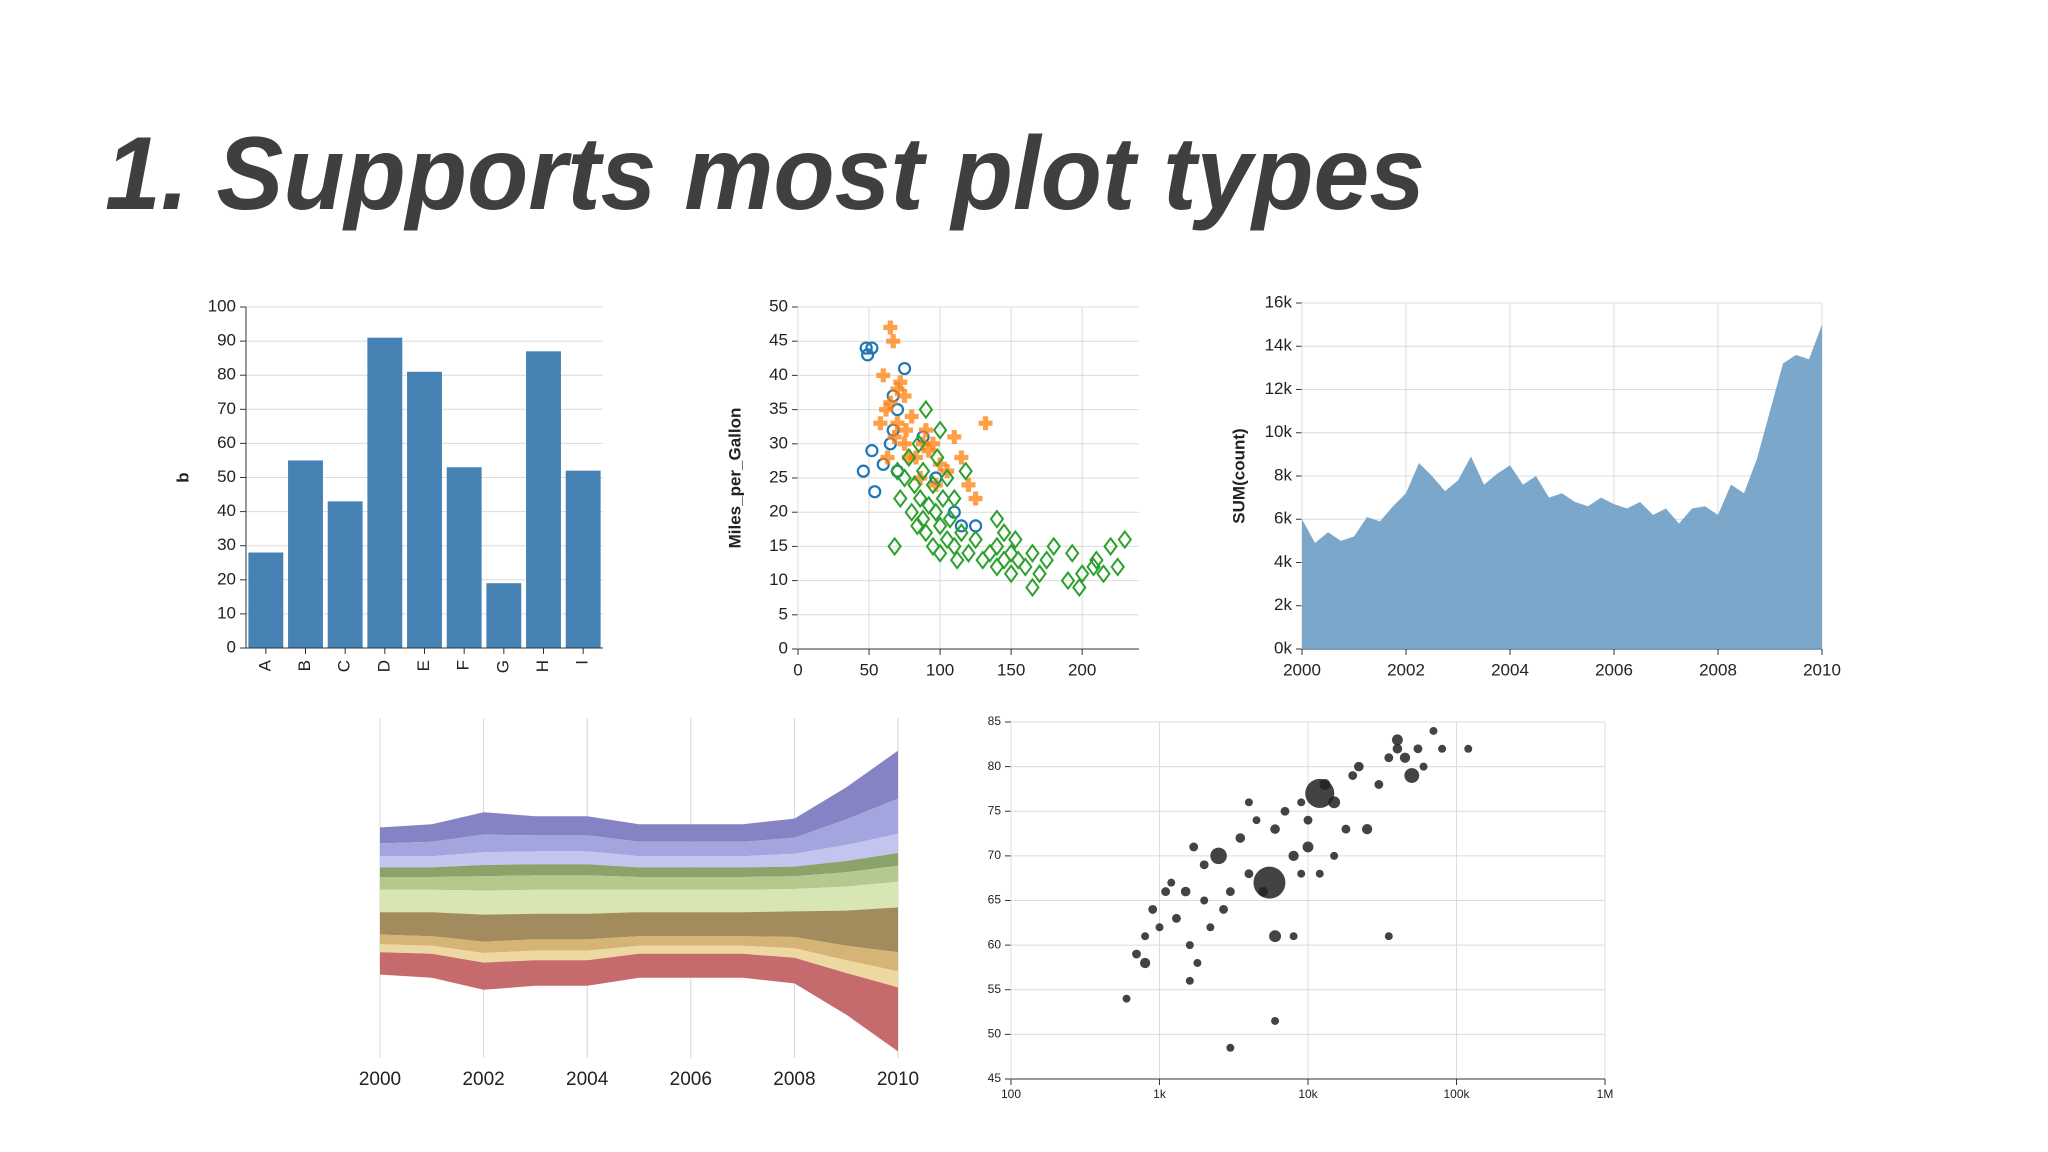  Describe the element at coordinates (995, 1034) in the screenshot. I see `y-tick-label: 50` at that location.